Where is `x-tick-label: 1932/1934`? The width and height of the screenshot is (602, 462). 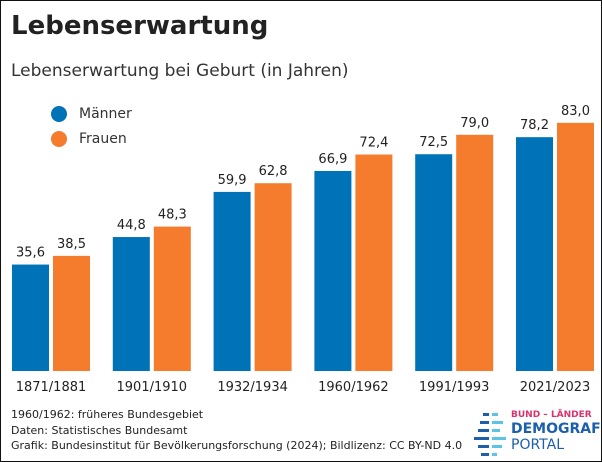 x-tick-label: 1932/1934 is located at coordinates (252, 387).